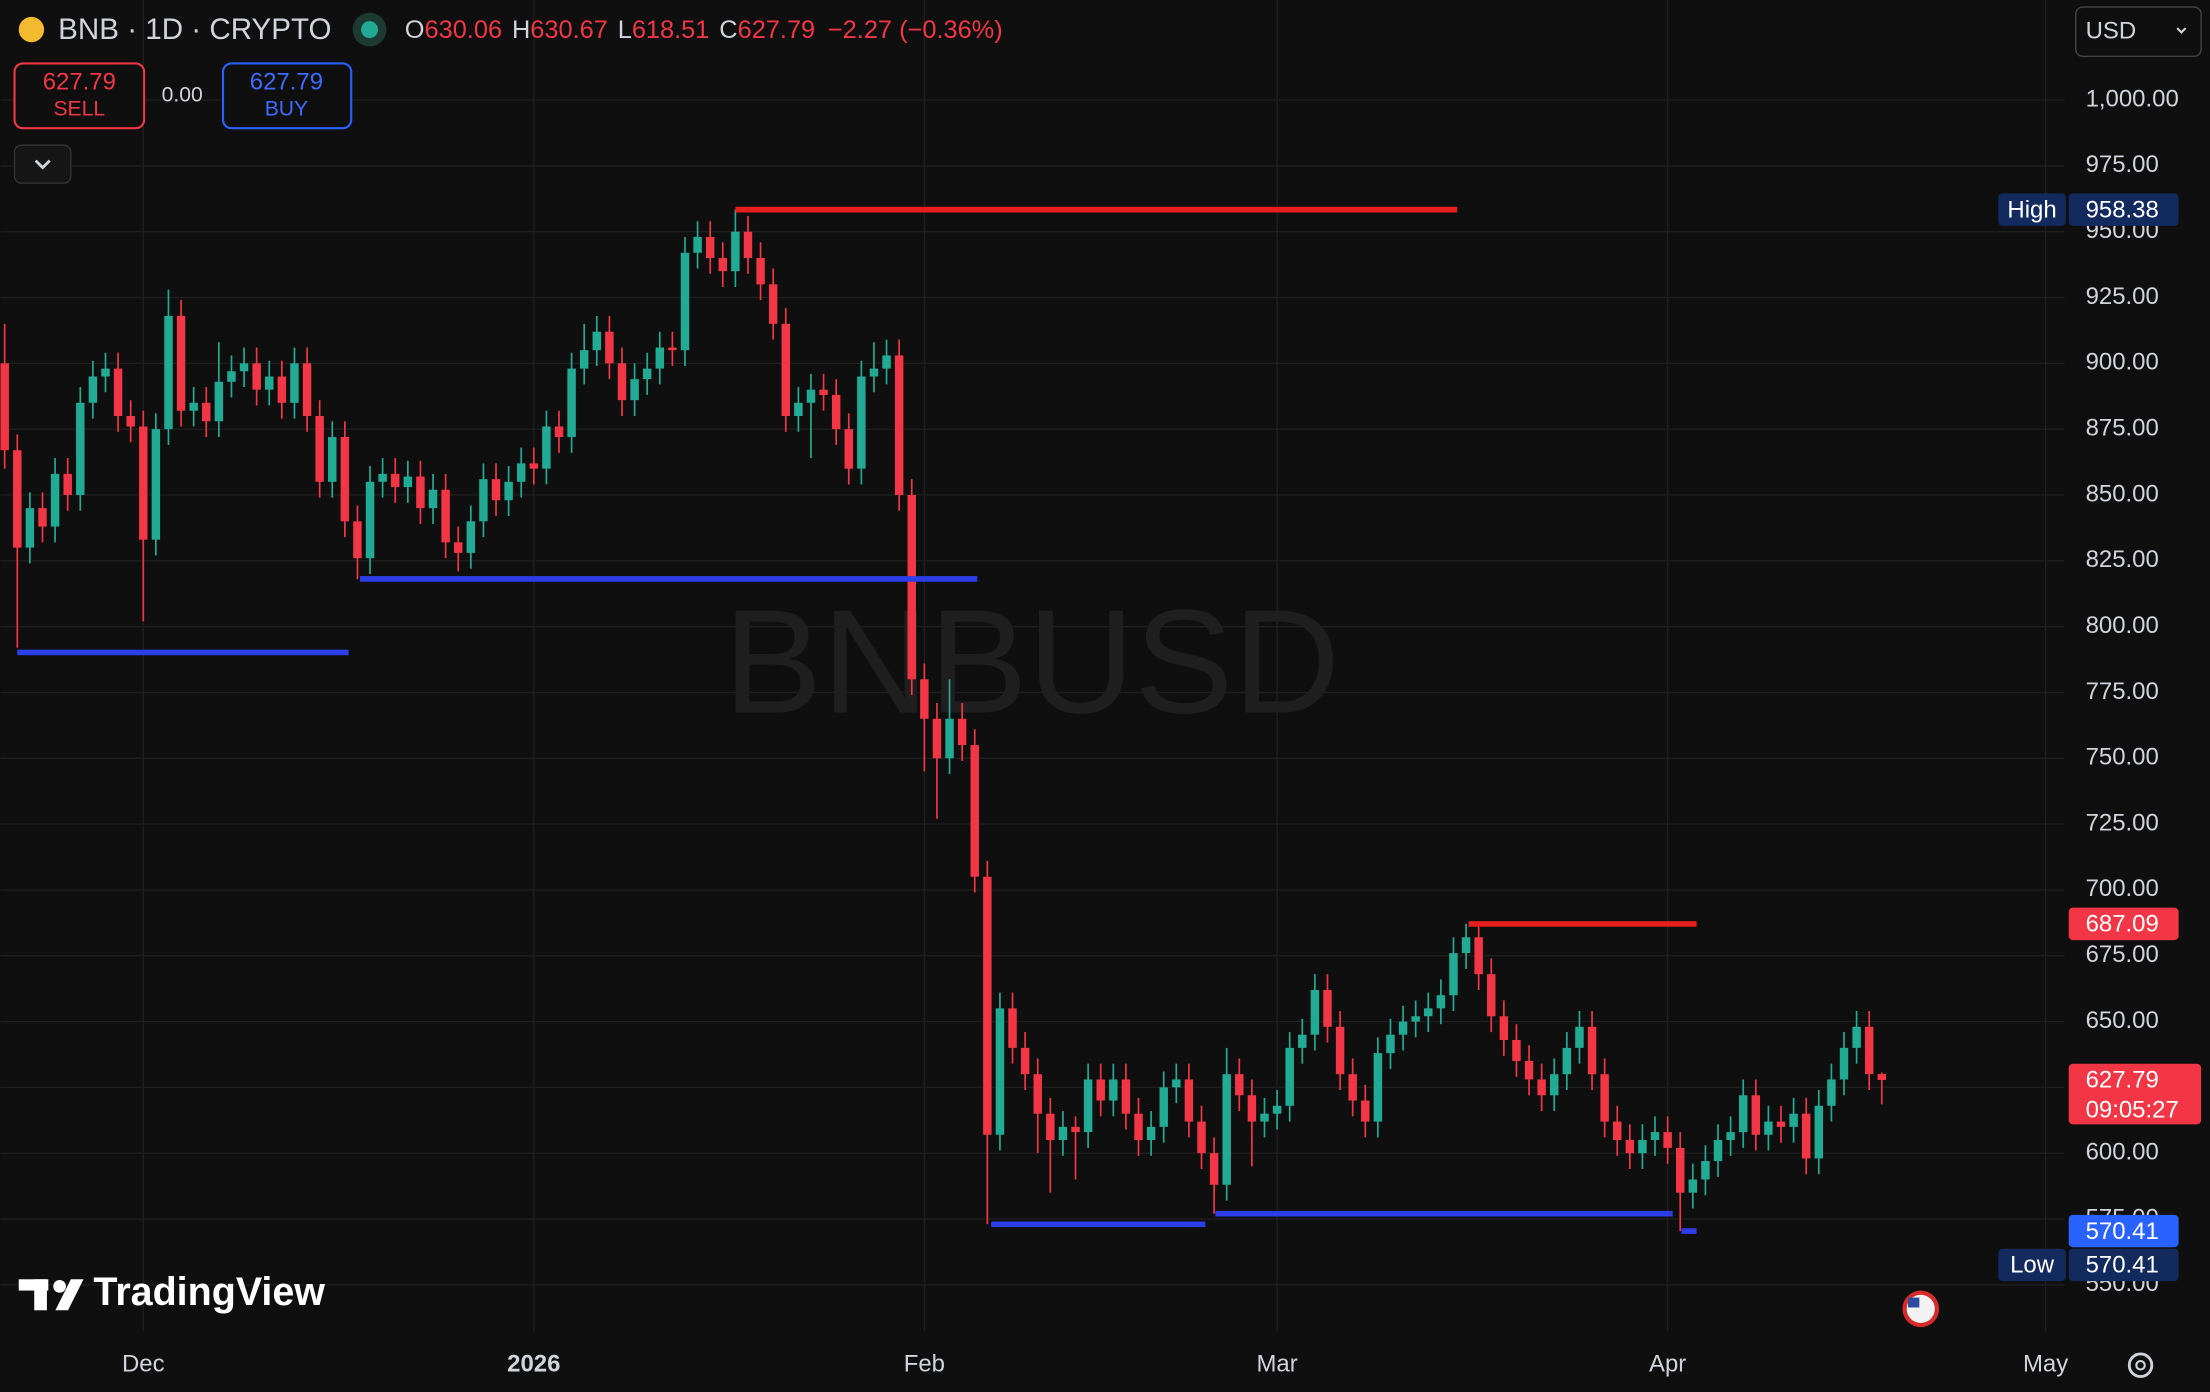 The image size is (2210, 1392). I want to click on x-tick-label: Feb, so click(924, 1364).